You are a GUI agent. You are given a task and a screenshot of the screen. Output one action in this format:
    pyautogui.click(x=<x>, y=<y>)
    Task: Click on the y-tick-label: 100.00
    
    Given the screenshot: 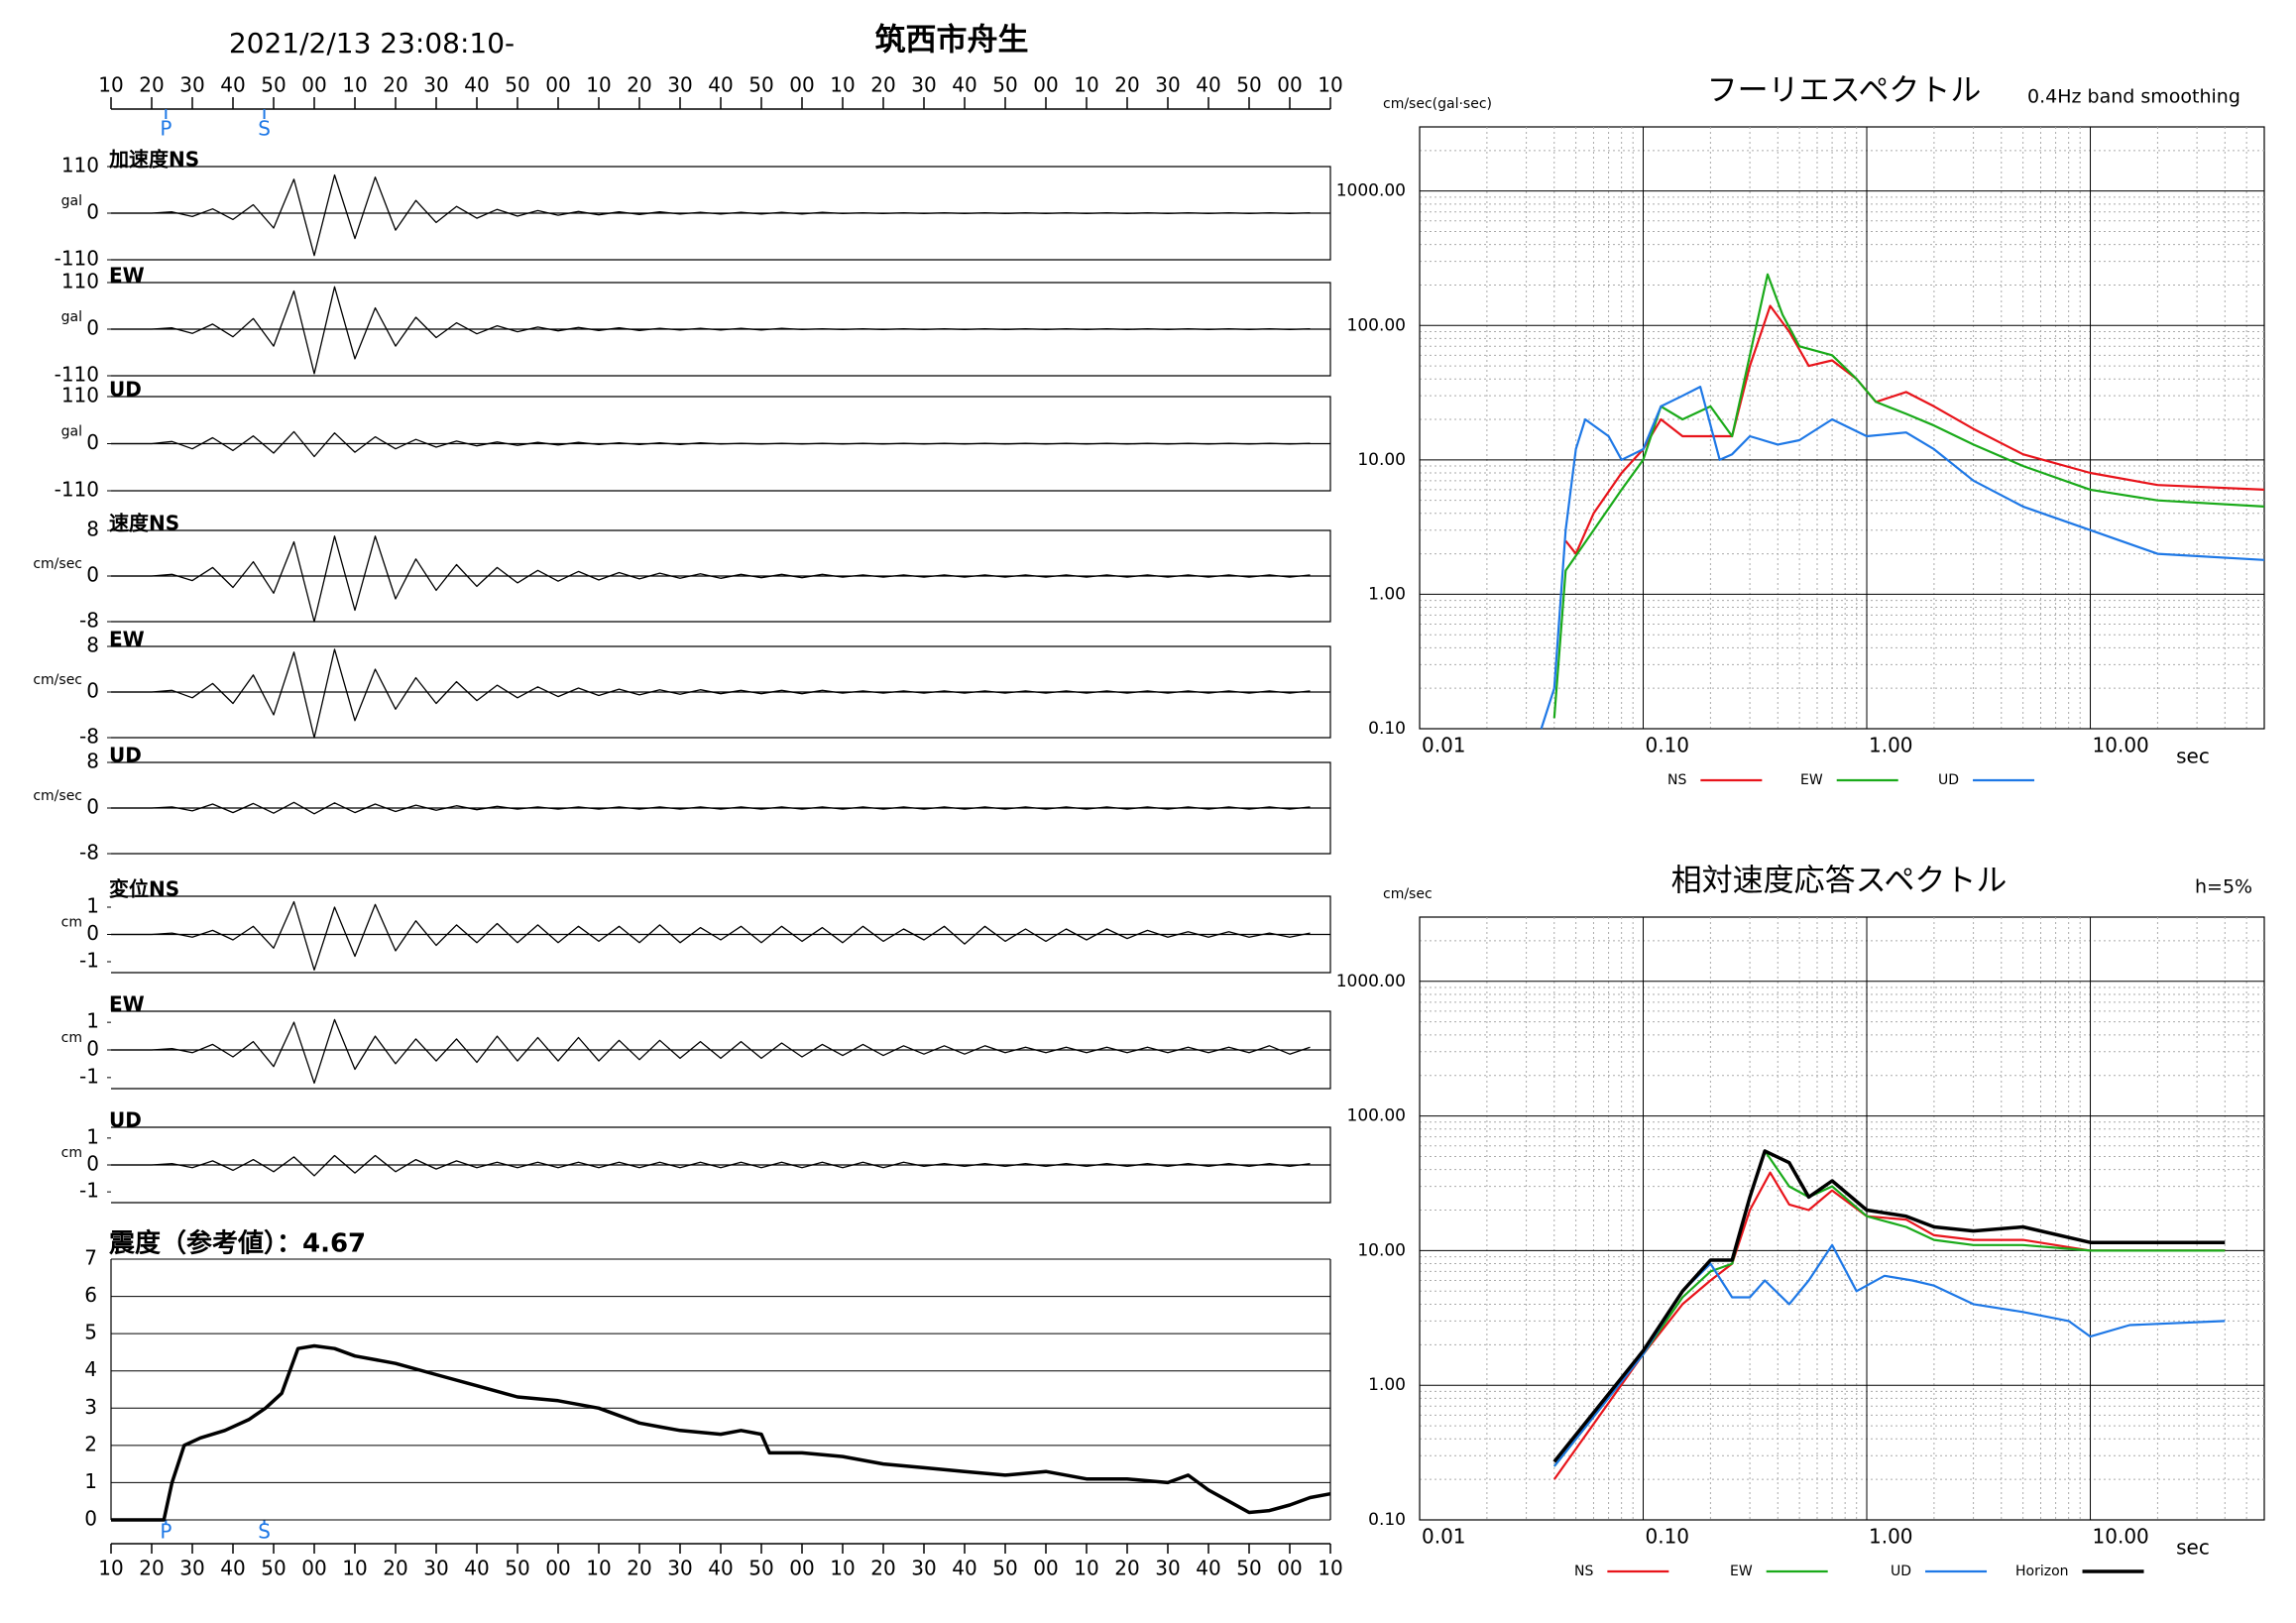 What is the action you would take?
    pyautogui.click(x=1377, y=1116)
    